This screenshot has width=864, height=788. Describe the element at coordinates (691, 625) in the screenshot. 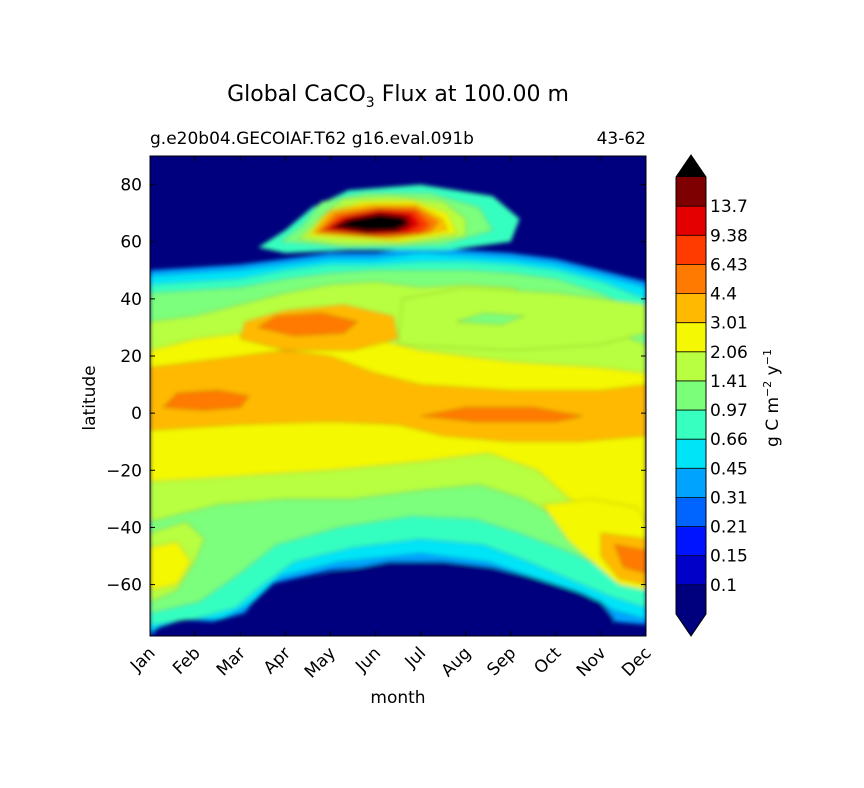

I see `colorbar-under-arrow` at that location.